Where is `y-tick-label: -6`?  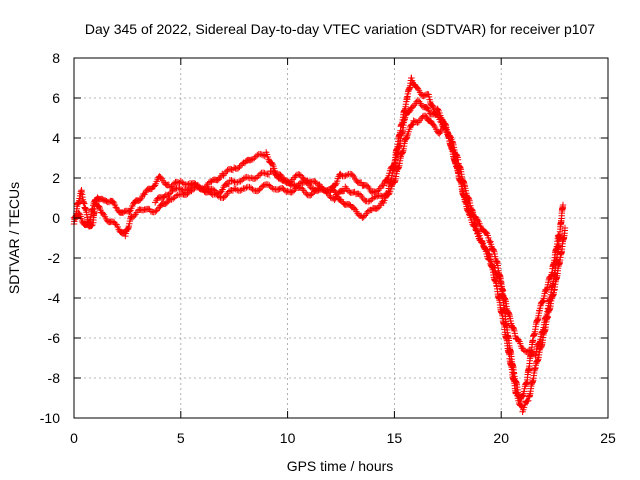
y-tick-label: -6 is located at coordinates (54, 338).